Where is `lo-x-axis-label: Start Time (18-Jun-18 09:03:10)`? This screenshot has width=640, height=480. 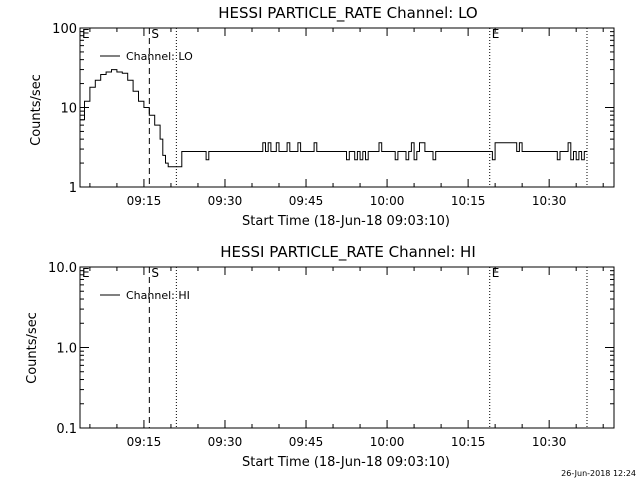 lo-x-axis-label: Start Time (18-Jun-18 09:03:10) is located at coordinates (346, 221).